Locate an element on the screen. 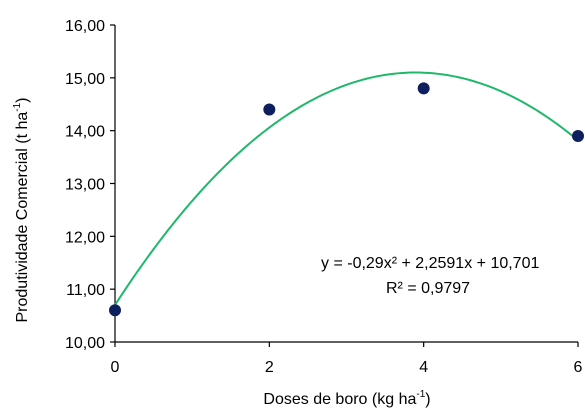 The height and width of the screenshot is (413, 585). y-tick-label: 14,00 is located at coordinates (85, 132).